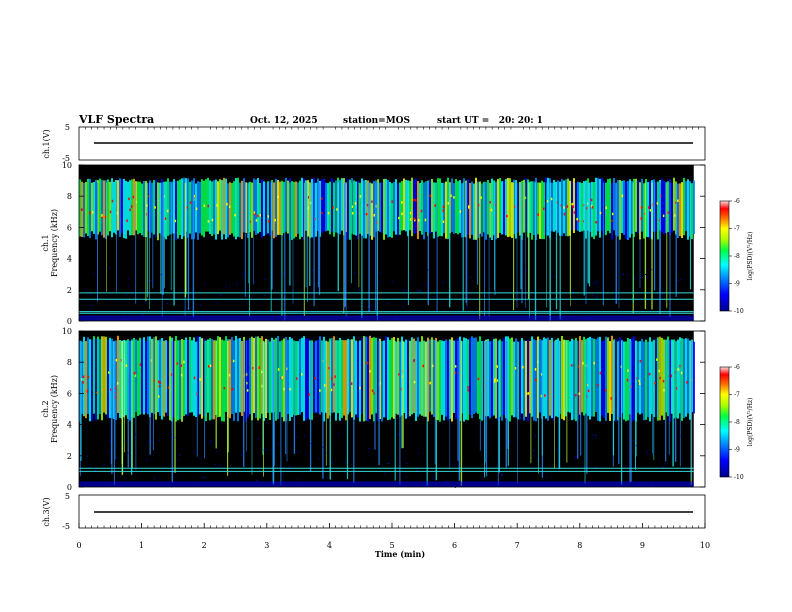 This screenshot has height=612, width=792. Describe the element at coordinates (69, 321) in the screenshot. I see `spec-1-ytick-label-5: 0` at that location.